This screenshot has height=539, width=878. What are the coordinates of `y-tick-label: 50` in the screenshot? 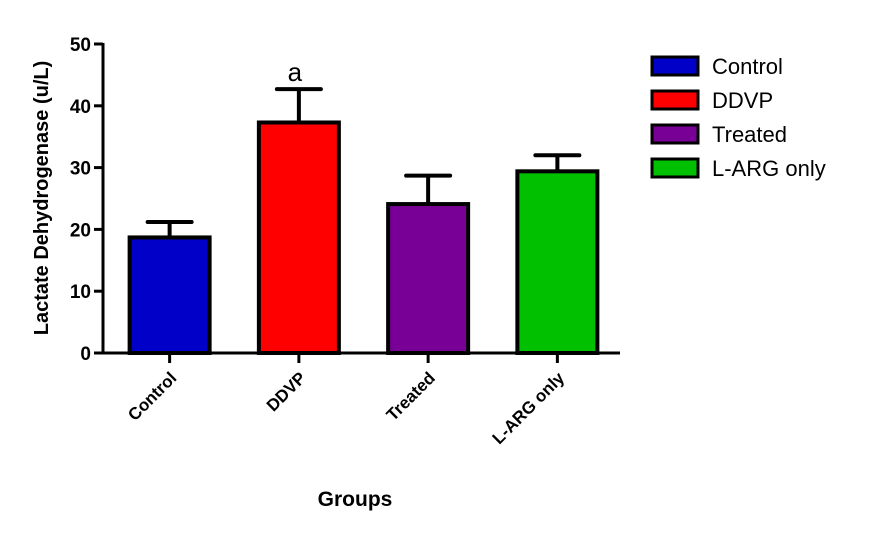 It's located at (80, 45).